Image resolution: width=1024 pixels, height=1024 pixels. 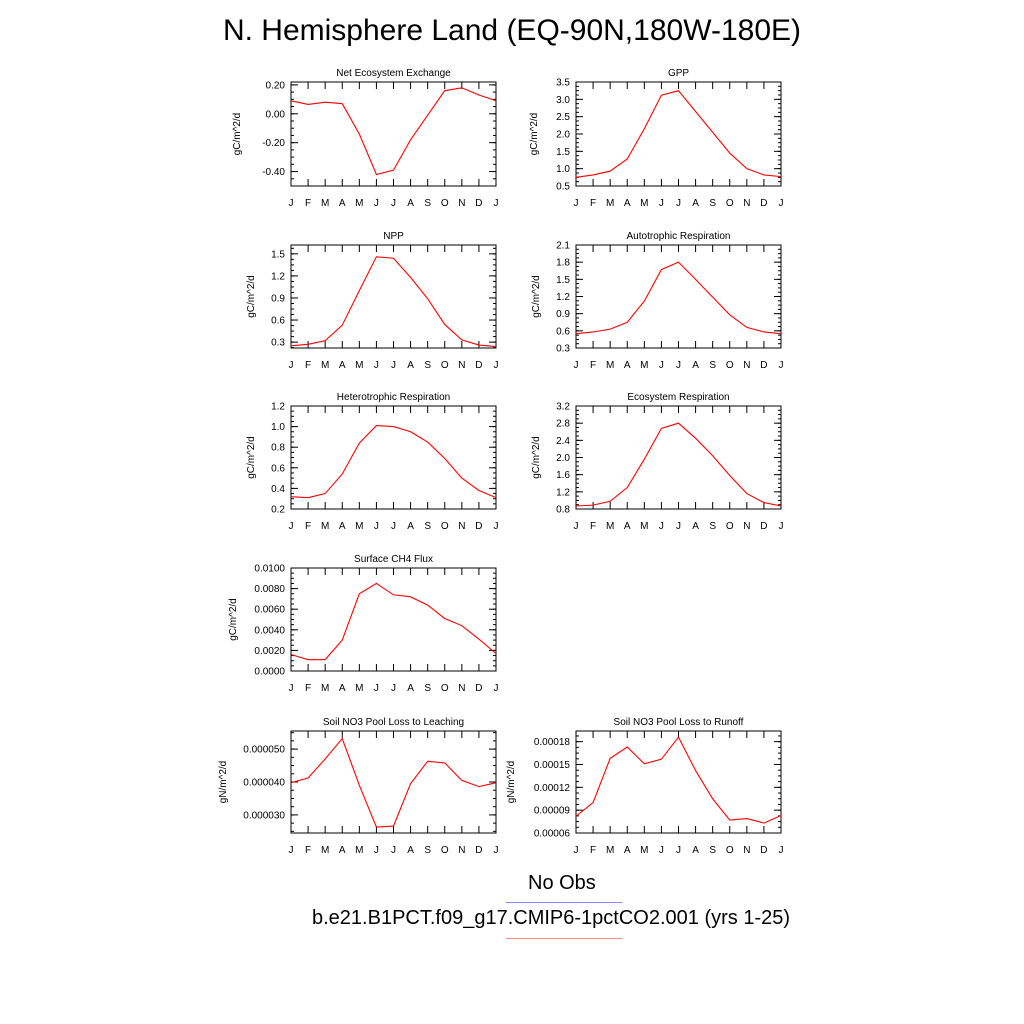 I want to click on y-tick-label: 1.0, so click(x=278, y=427).